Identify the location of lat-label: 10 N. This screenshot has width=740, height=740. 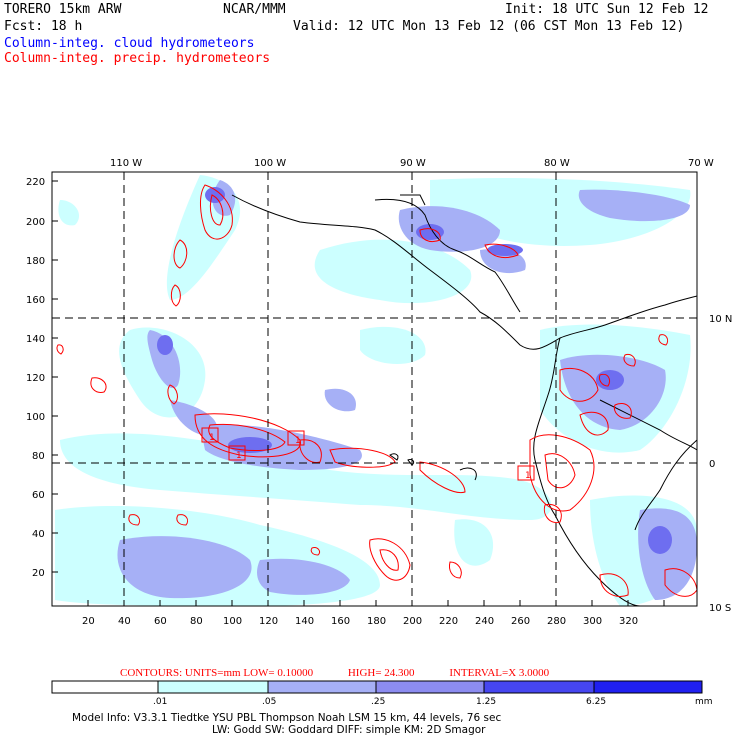
(720, 319).